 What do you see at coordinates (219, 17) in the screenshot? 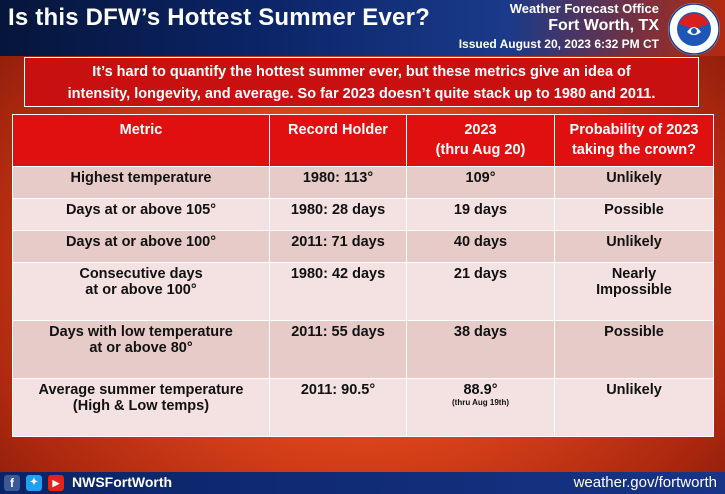
I see `page-title: Is this DFW’s Hottest Summer Ever?` at bounding box center [219, 17].